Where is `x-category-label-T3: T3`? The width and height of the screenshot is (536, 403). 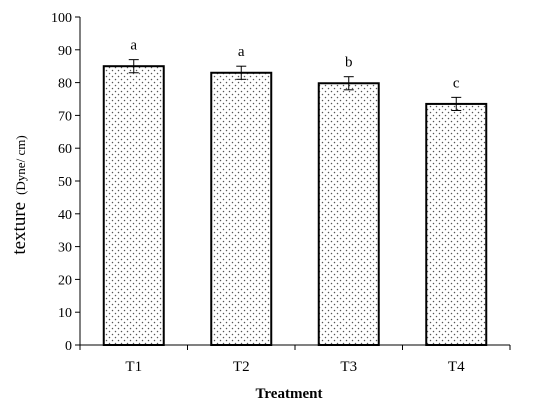
x-category-label-T3: T3 is located at coordinates (348, 367).